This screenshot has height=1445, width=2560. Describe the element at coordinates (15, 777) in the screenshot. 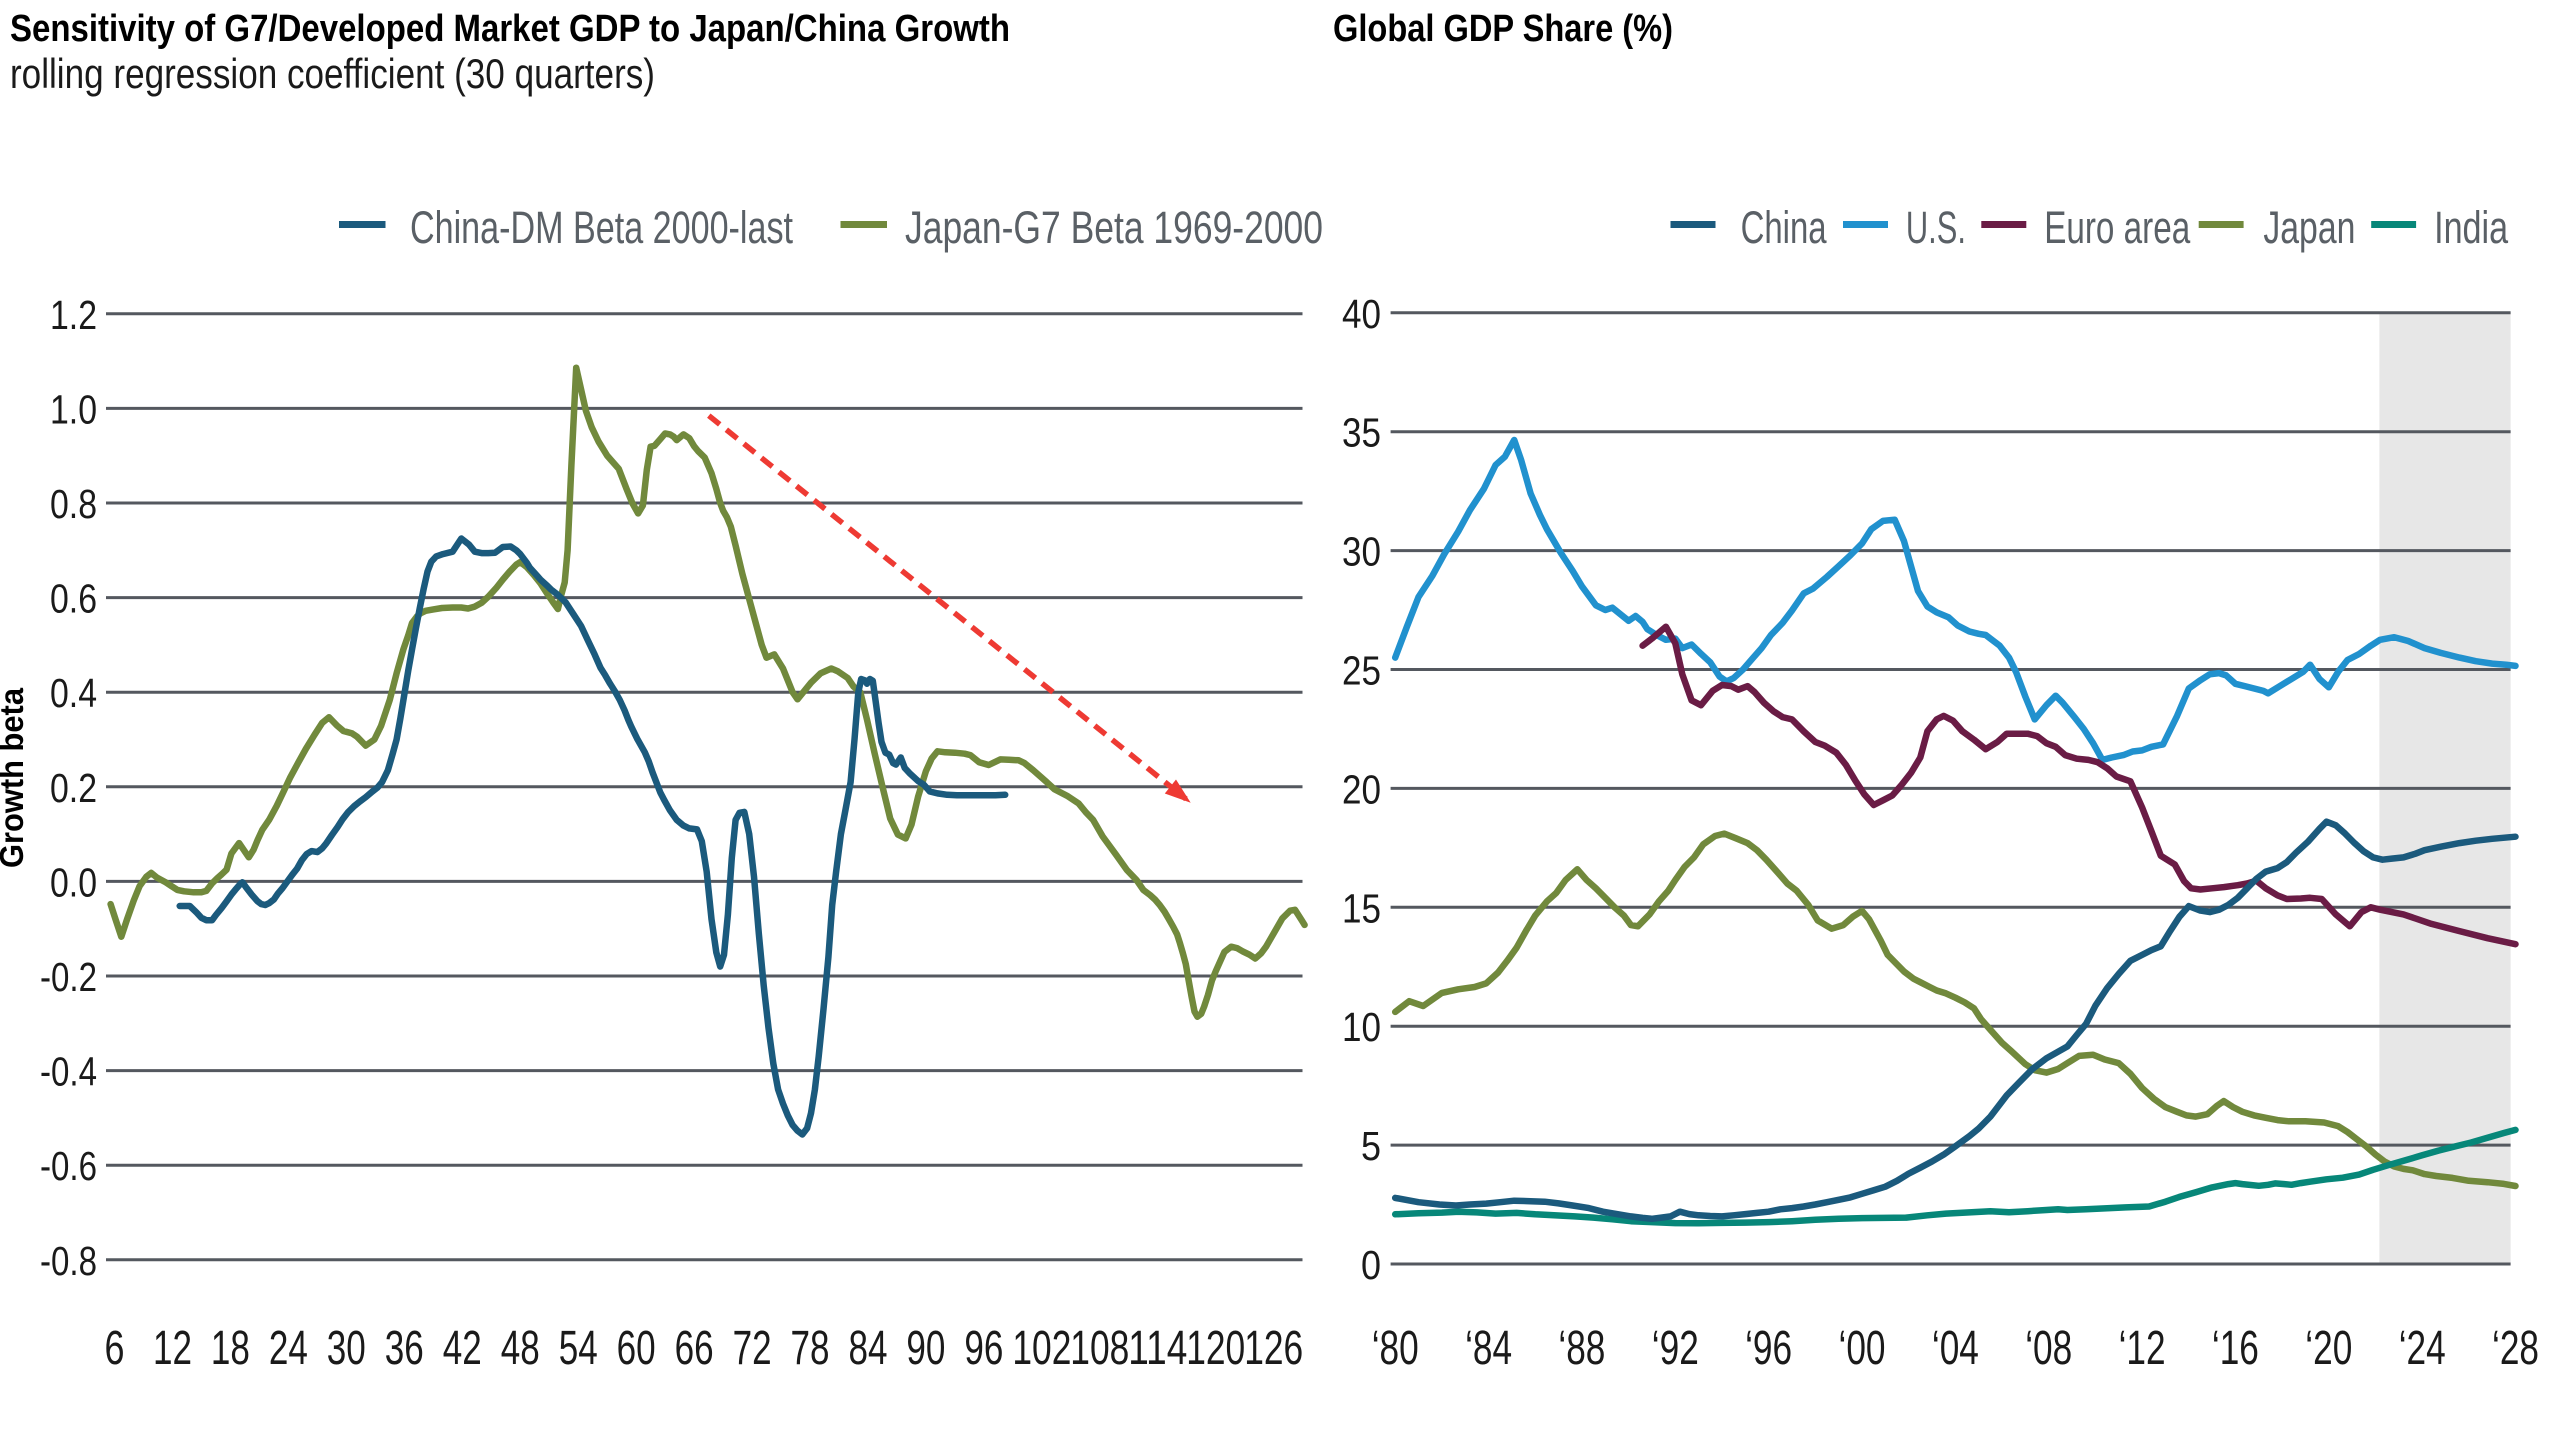

I see `svg-text: Growth beta` at that location.